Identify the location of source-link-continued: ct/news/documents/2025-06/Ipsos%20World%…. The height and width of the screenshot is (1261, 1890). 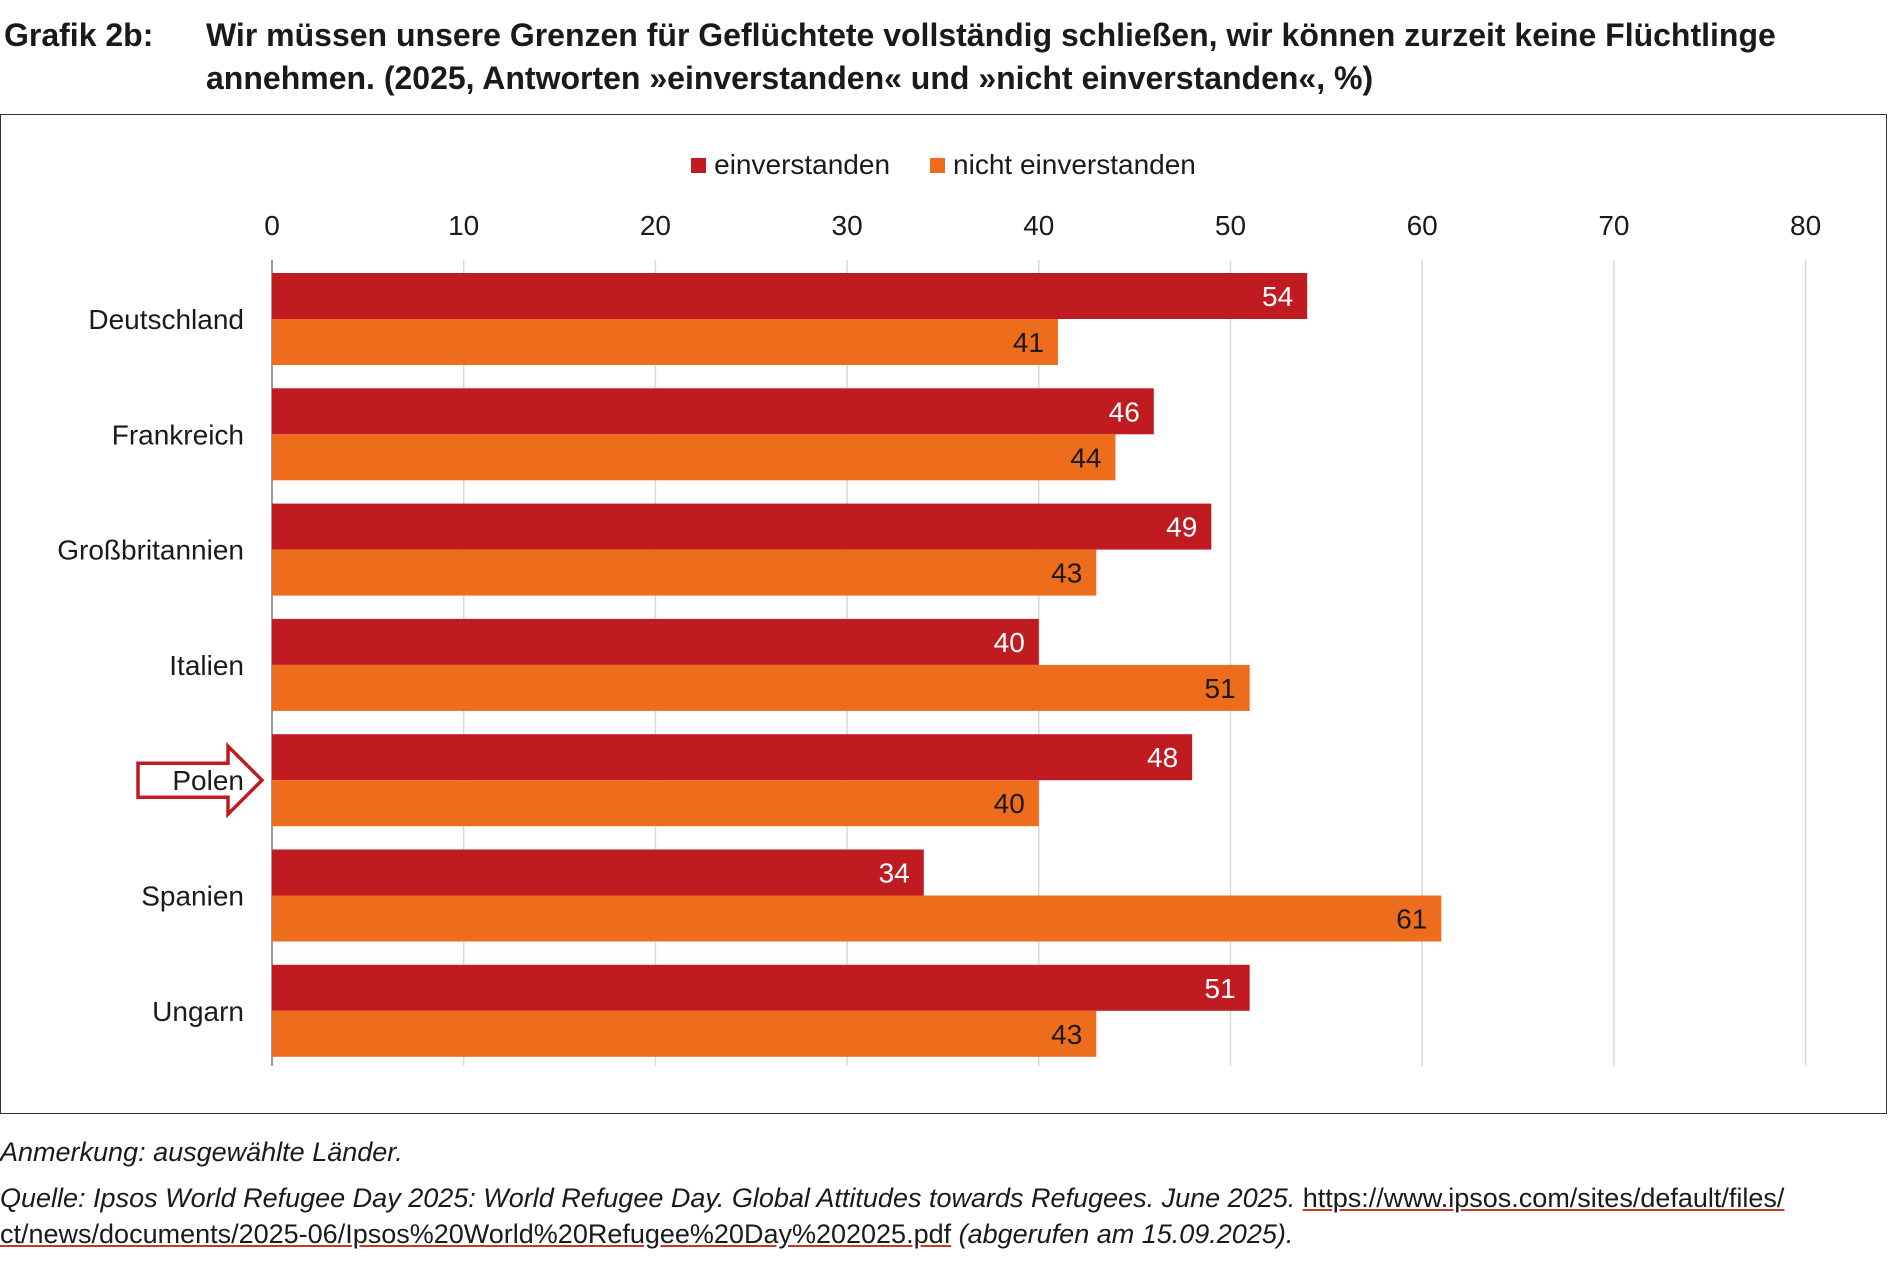
(476, 1234).